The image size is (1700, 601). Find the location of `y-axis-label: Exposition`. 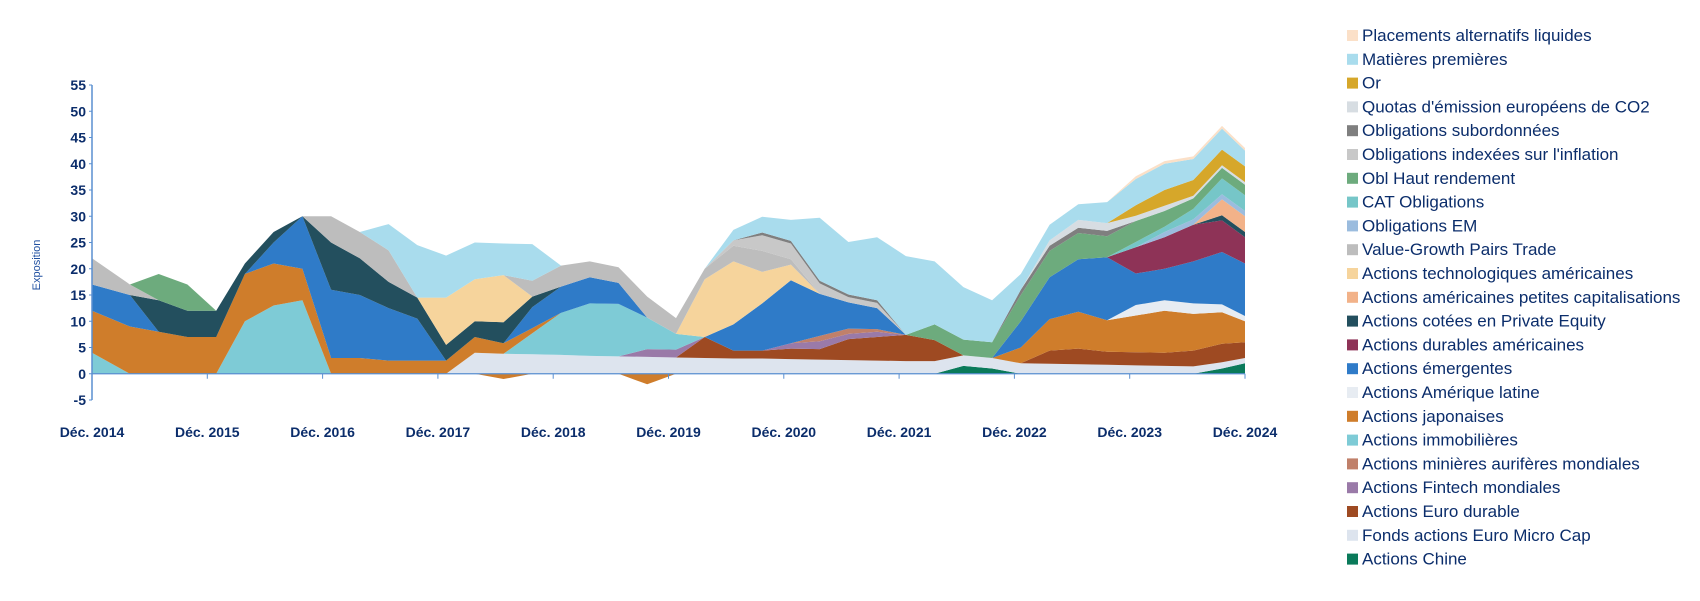

y-axis-label: Exposition is located at coordinates (37, 265).